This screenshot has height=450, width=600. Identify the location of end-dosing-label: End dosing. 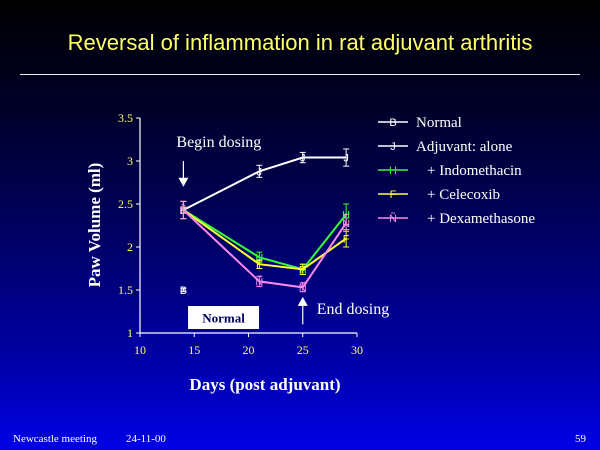
(353, 309).